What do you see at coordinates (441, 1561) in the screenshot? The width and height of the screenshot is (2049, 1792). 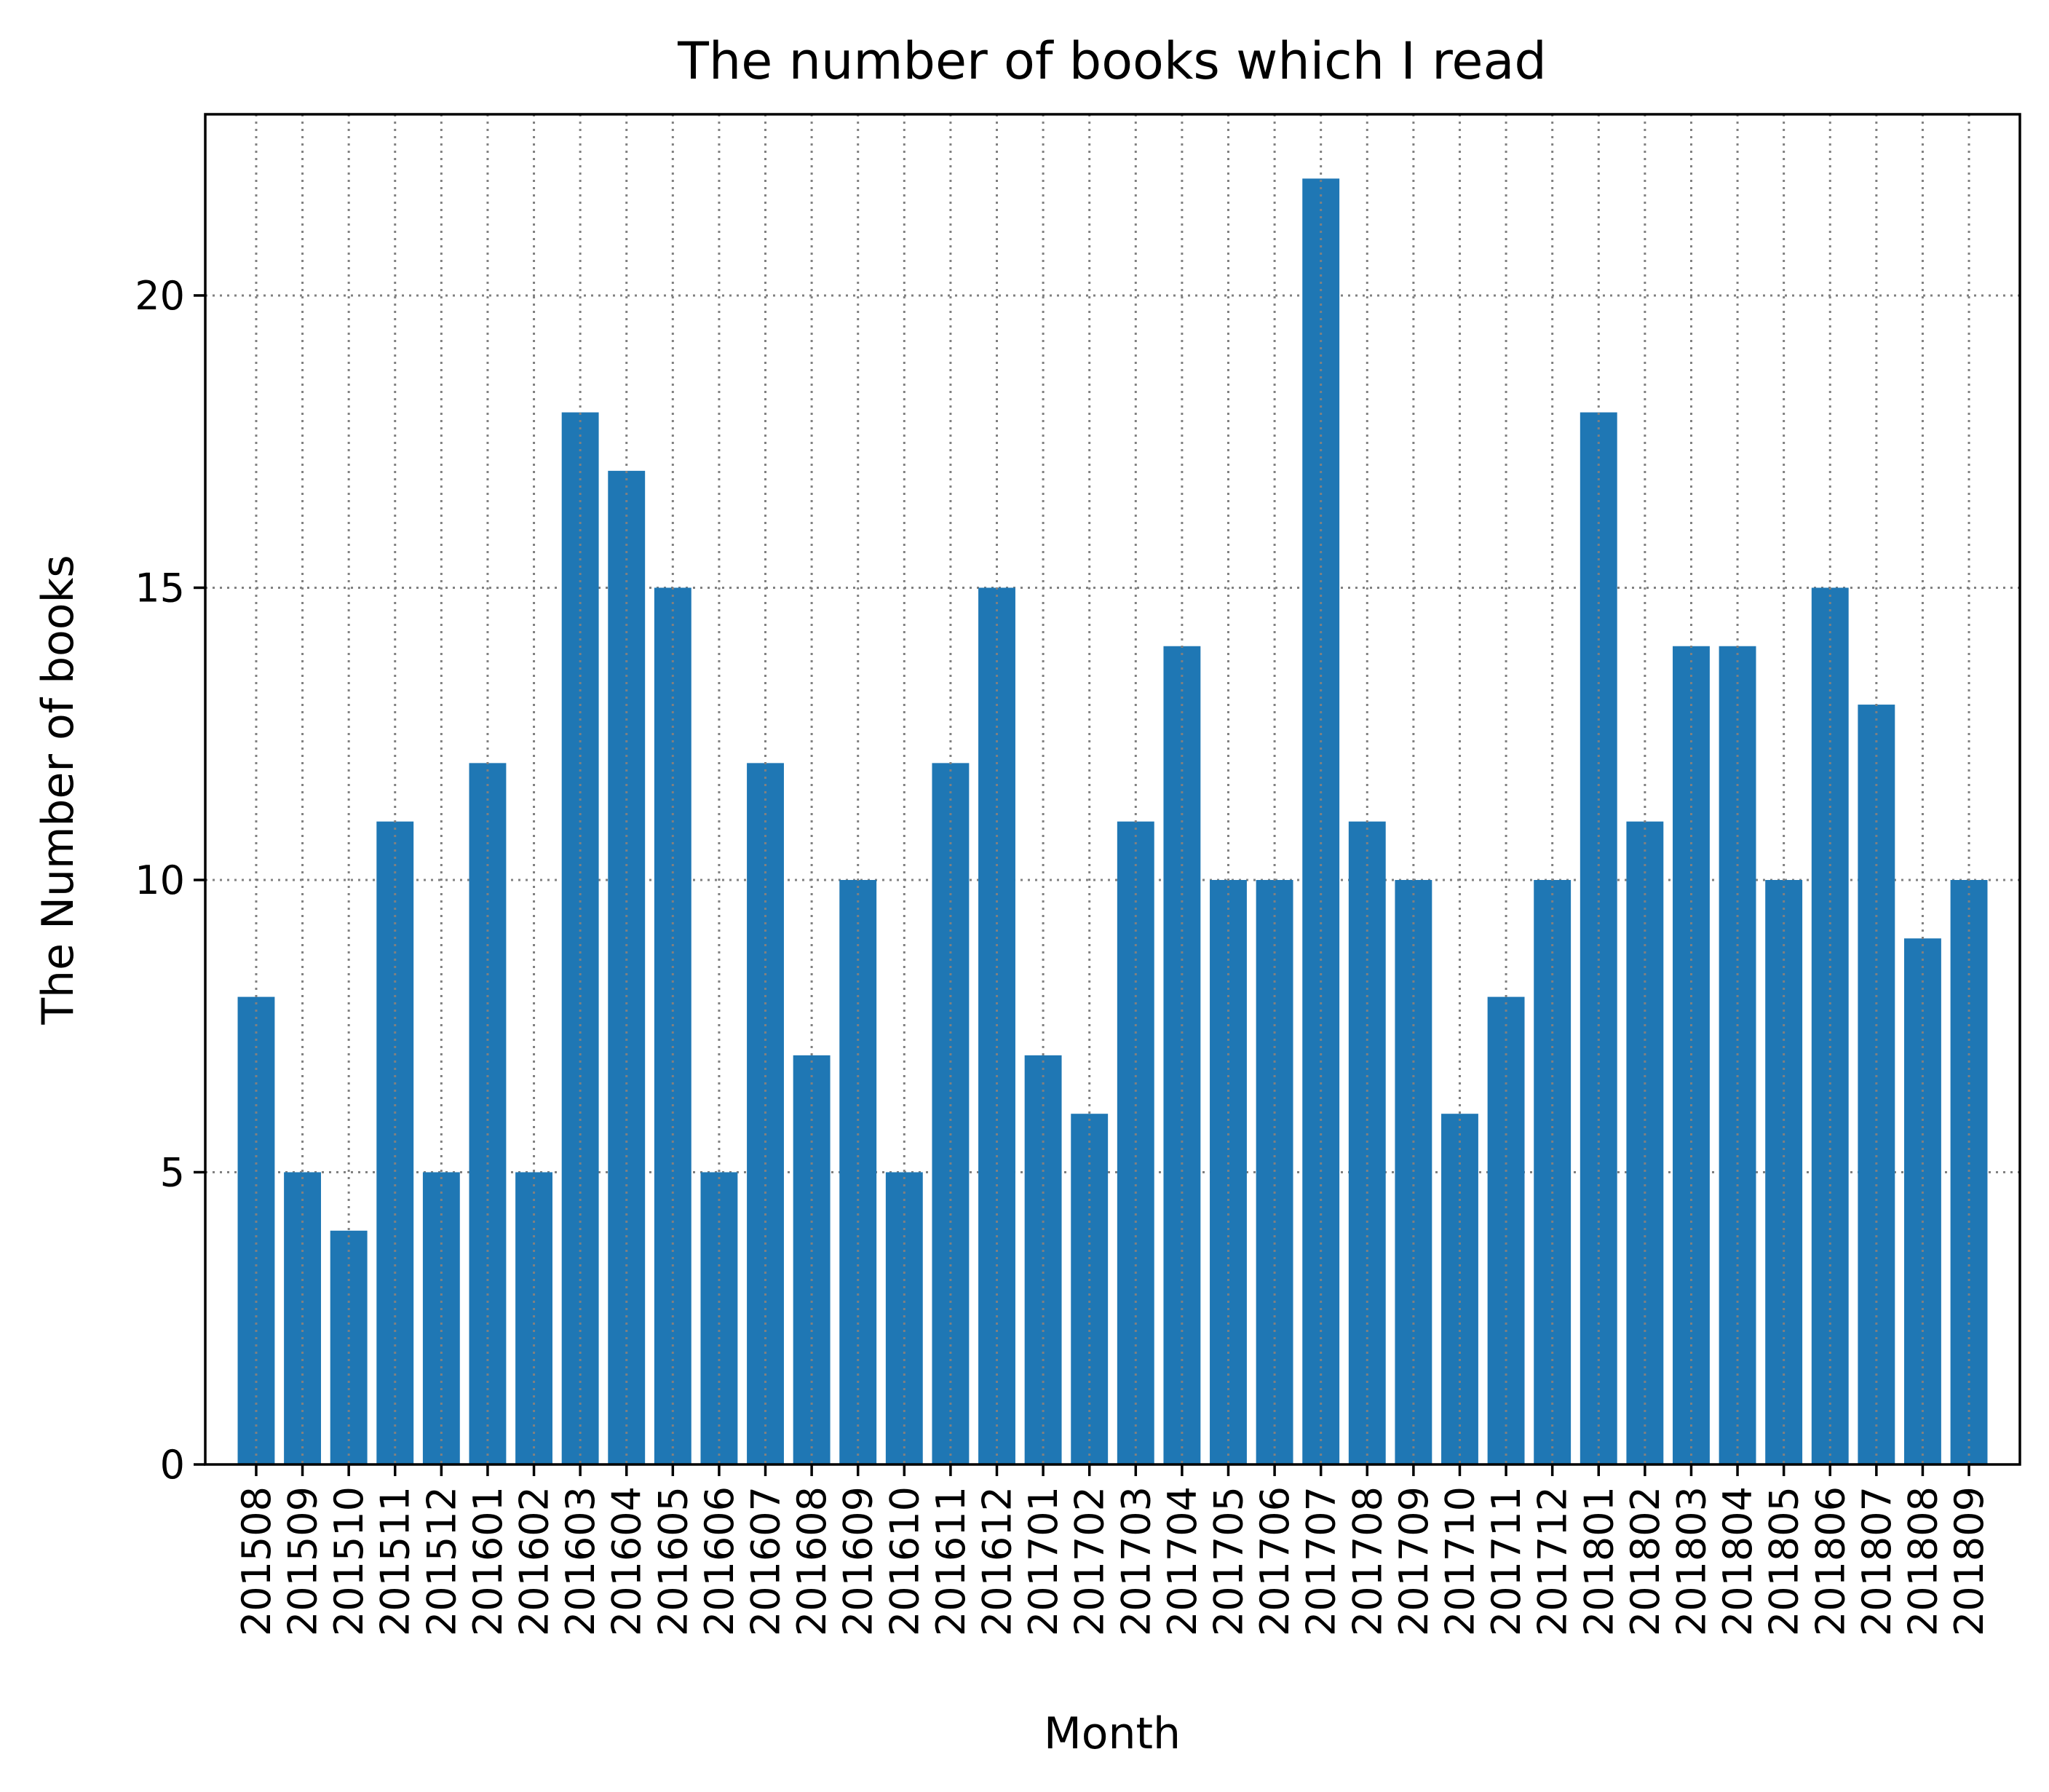 I see `x-tick-label: 201512` at bounding box center [441, 1561].